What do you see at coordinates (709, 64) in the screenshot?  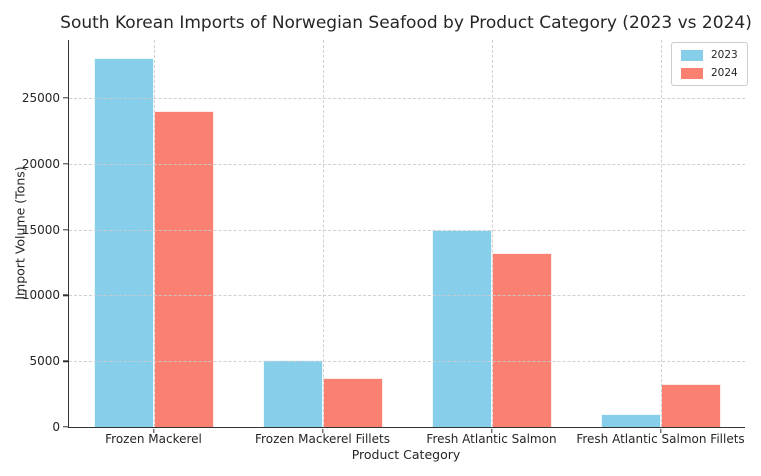 I see `legend: 2023 2024` at bounding box center [709, 64].